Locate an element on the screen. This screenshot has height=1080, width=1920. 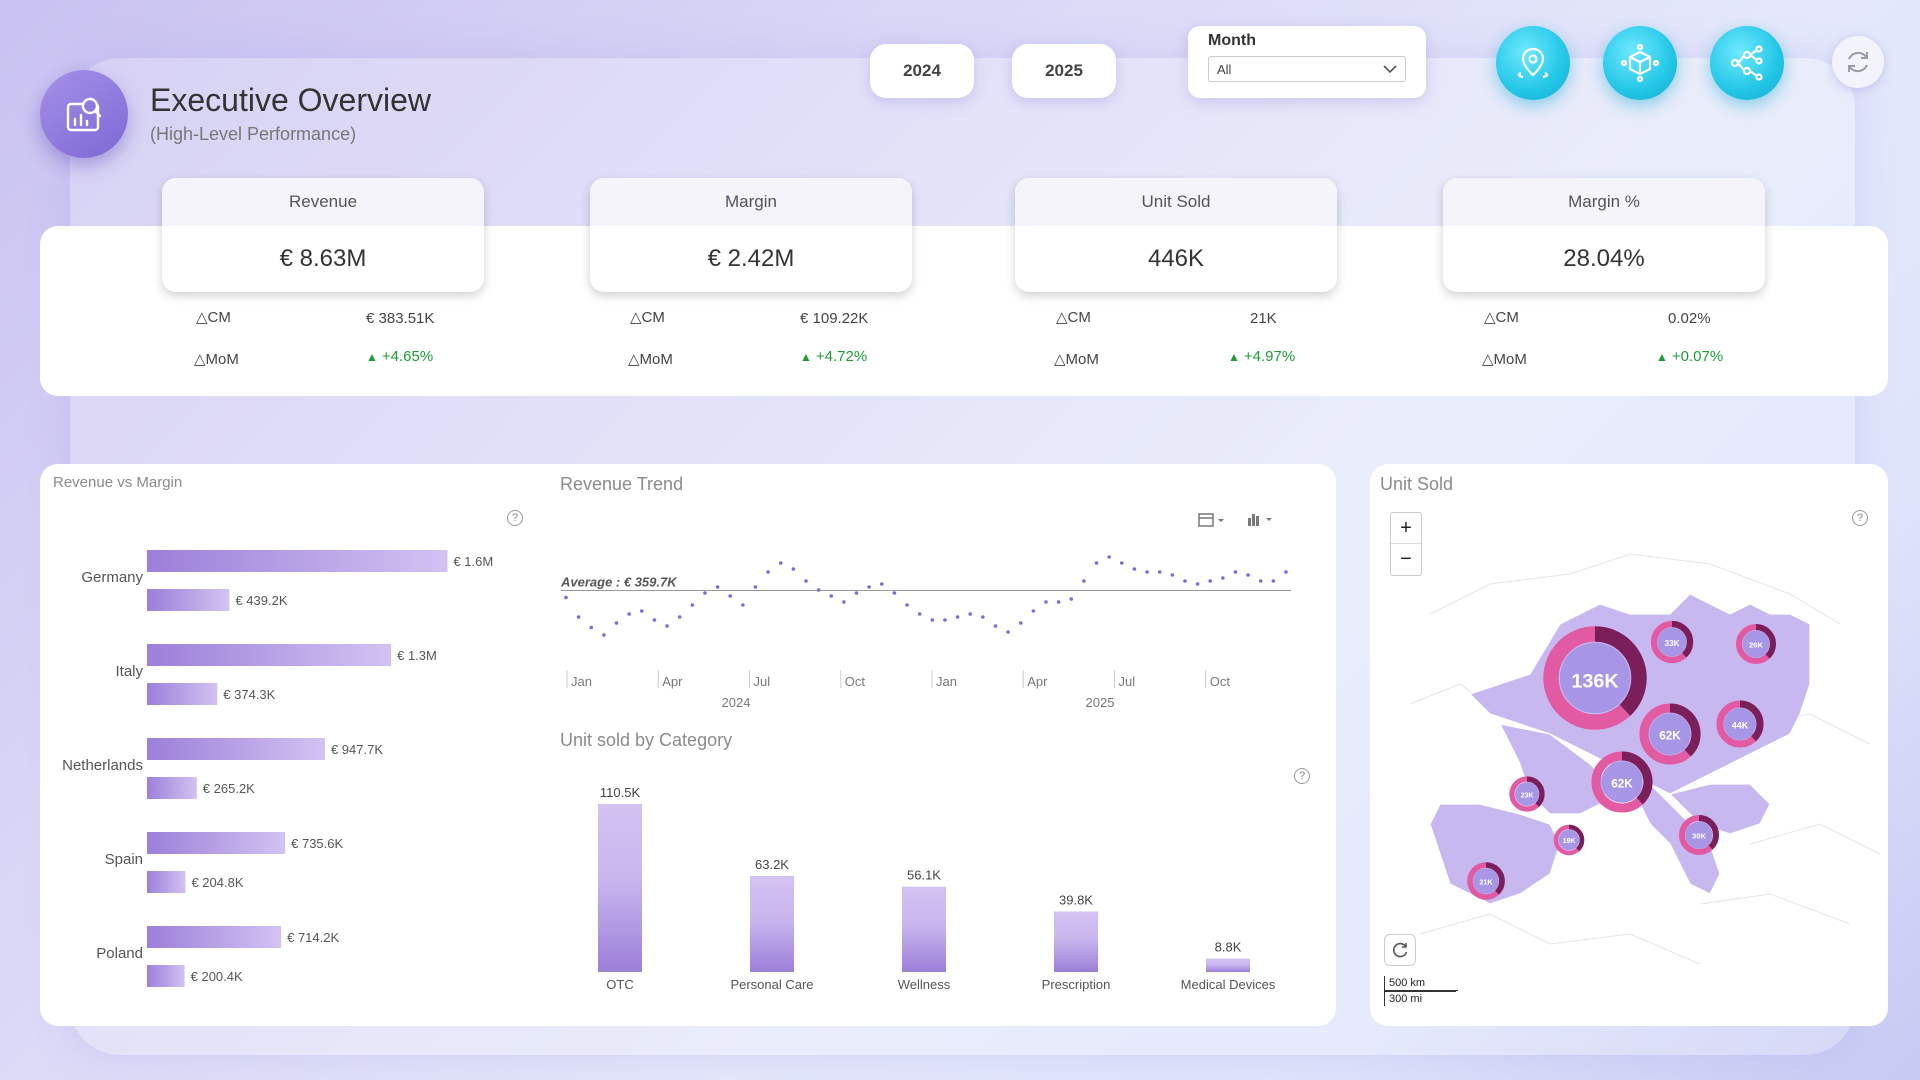
kpi-mom-value: ▲ +4.97% is located at coordinates (1262, 356).